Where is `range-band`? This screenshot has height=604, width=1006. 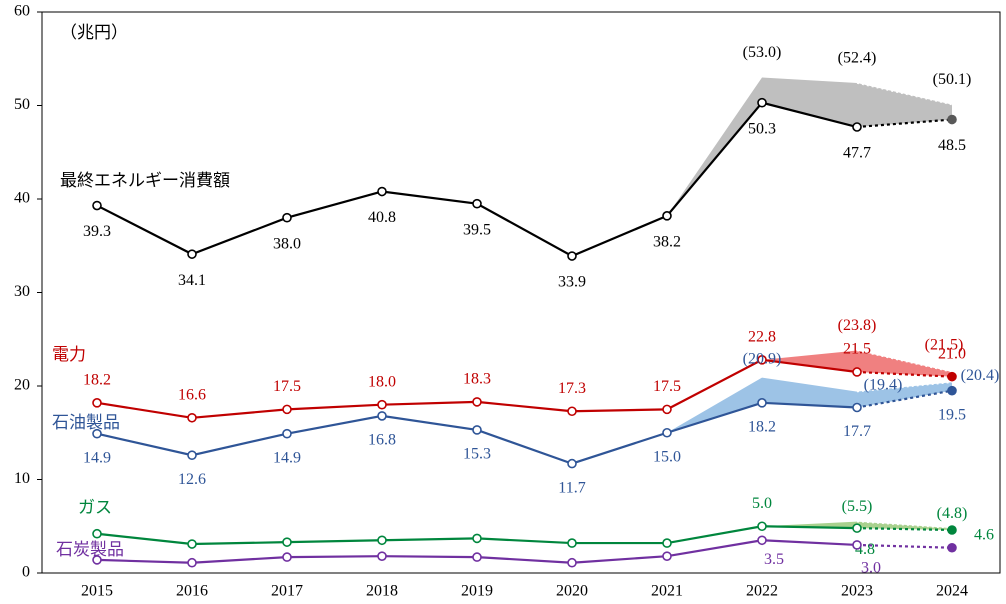
range-band is located at coordinates (857, 363).